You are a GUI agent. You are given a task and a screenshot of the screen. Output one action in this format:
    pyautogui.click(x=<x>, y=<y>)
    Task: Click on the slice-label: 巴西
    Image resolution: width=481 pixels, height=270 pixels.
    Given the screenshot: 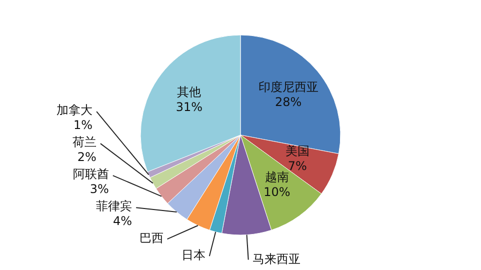 What is the action you would take?
    pyautogui.click(x=151, y=238)
    